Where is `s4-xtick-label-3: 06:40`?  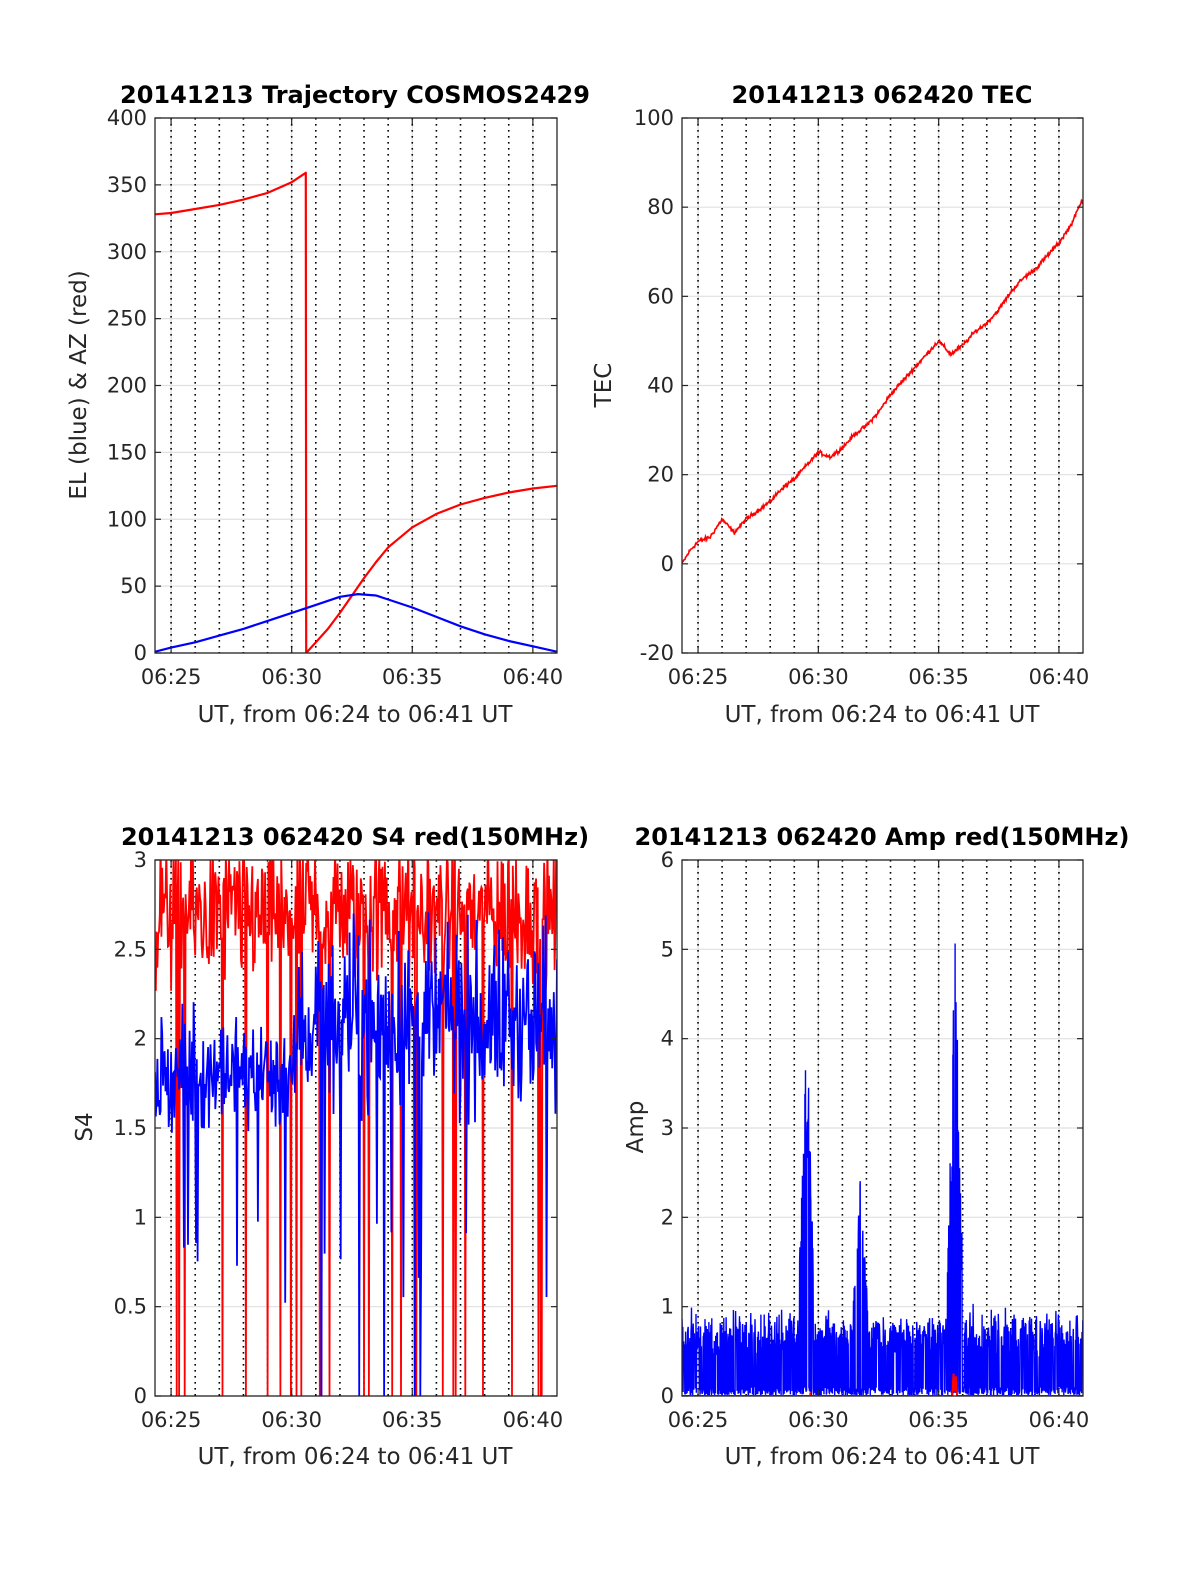
s4-xtick-label-3: 06:40 is located at coordinates (533, 1420).